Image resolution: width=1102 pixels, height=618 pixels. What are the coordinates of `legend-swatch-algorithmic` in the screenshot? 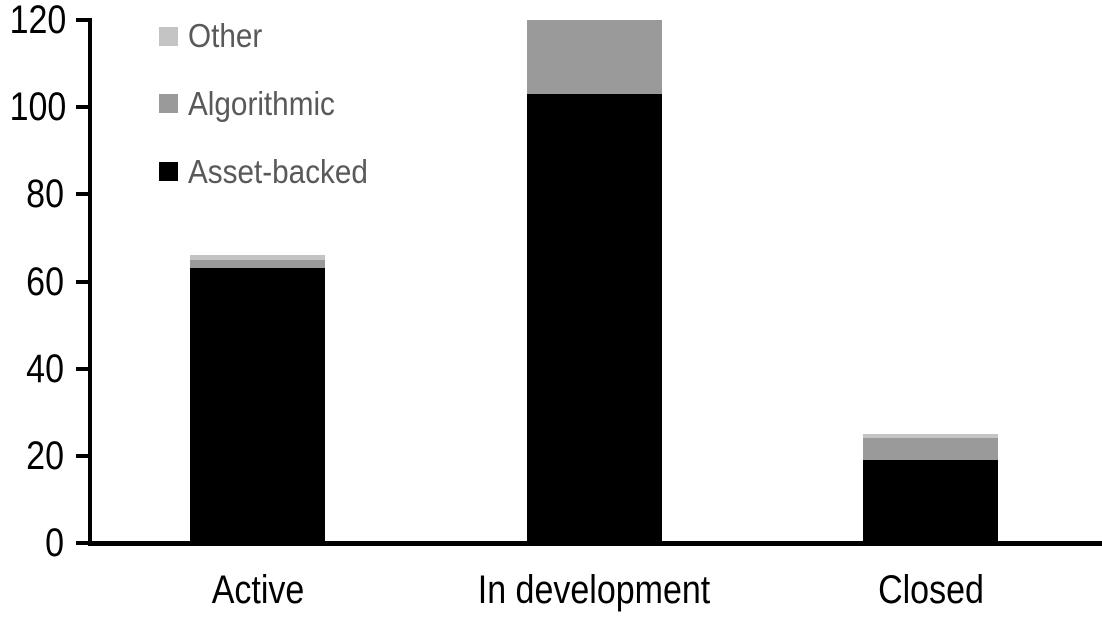 It's located at (168, 103).